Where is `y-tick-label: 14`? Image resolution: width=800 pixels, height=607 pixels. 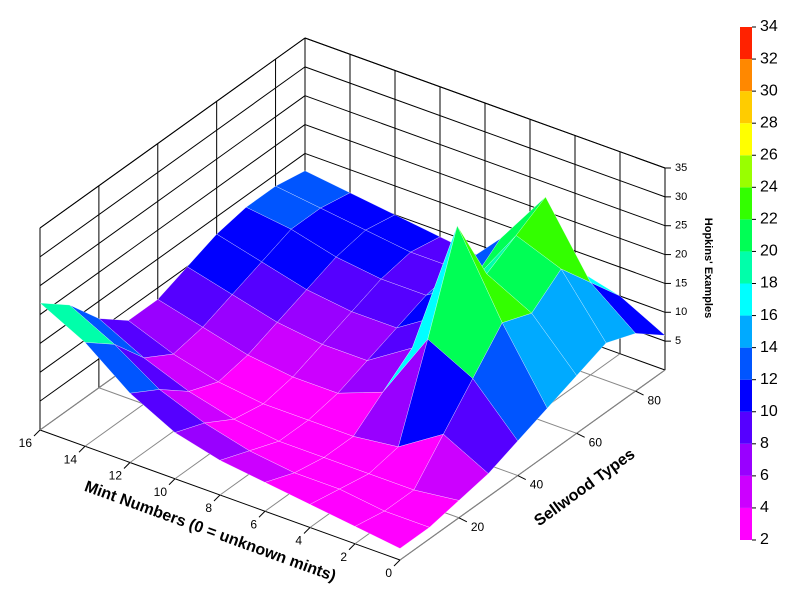 y-tick-label: 14 is located at coordinates (71, 459).